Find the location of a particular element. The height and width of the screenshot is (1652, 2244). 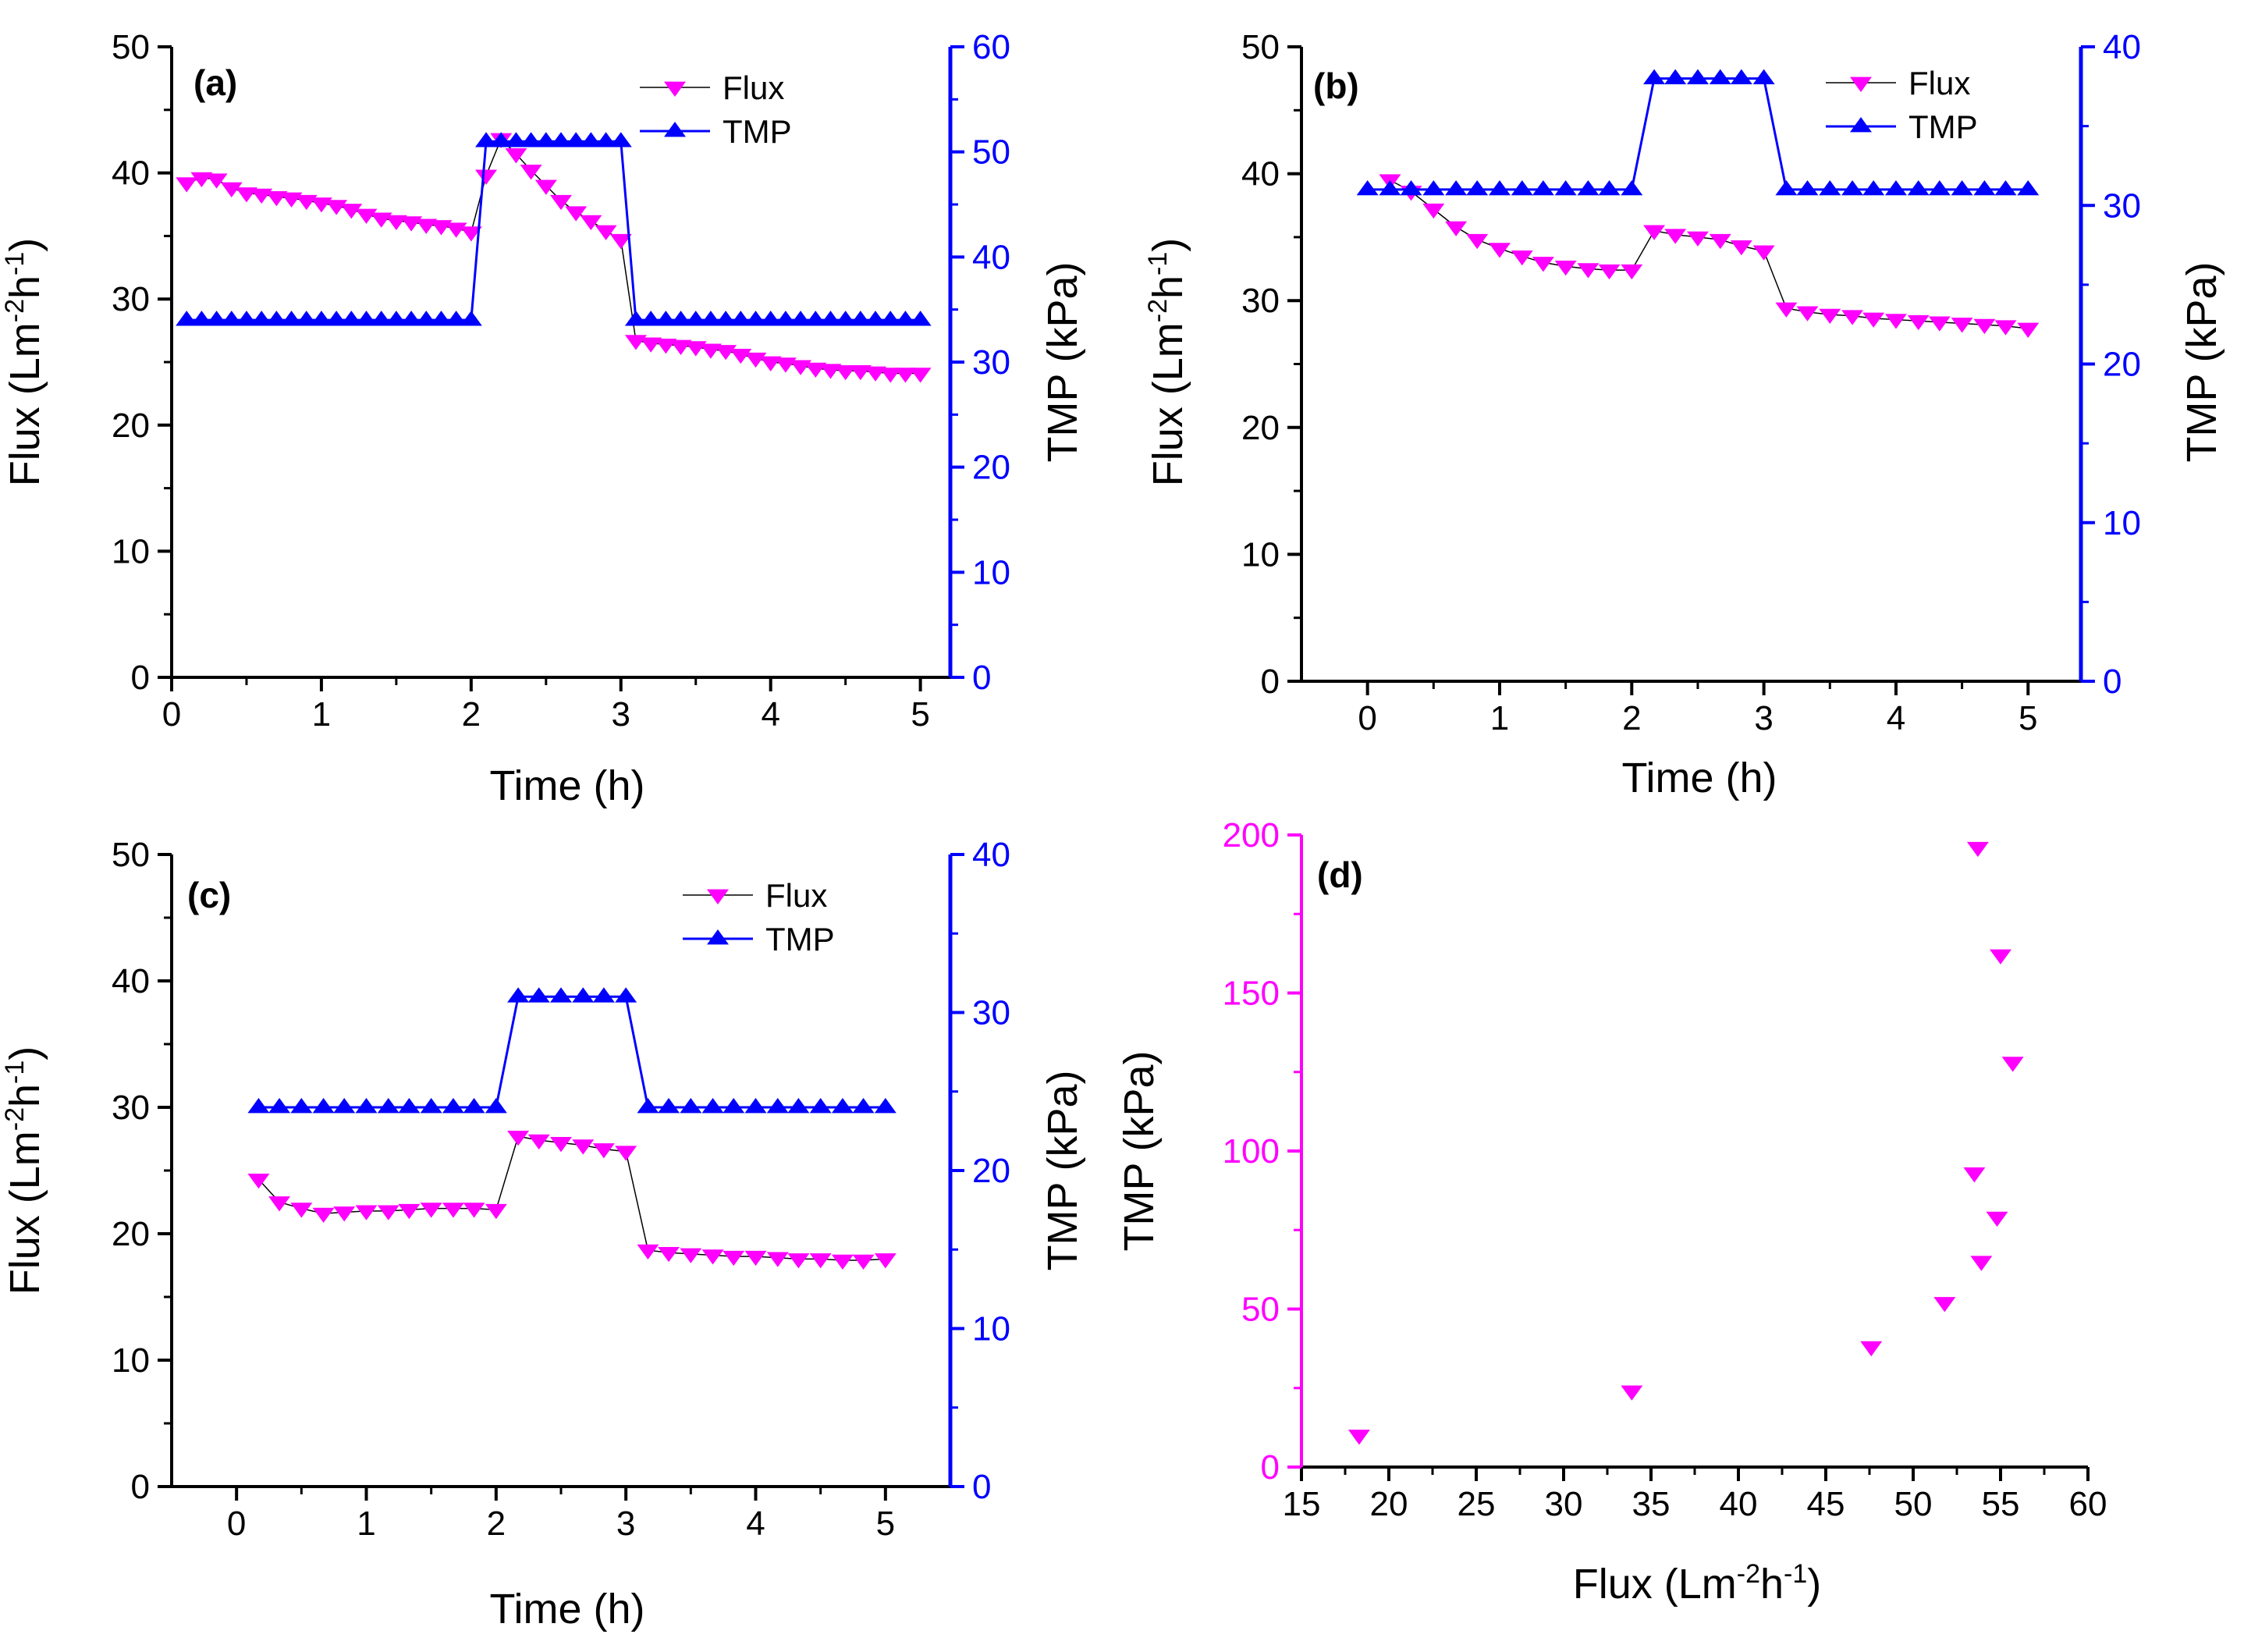

y-tick-label: 50 is located at coordinates (1261, 47).